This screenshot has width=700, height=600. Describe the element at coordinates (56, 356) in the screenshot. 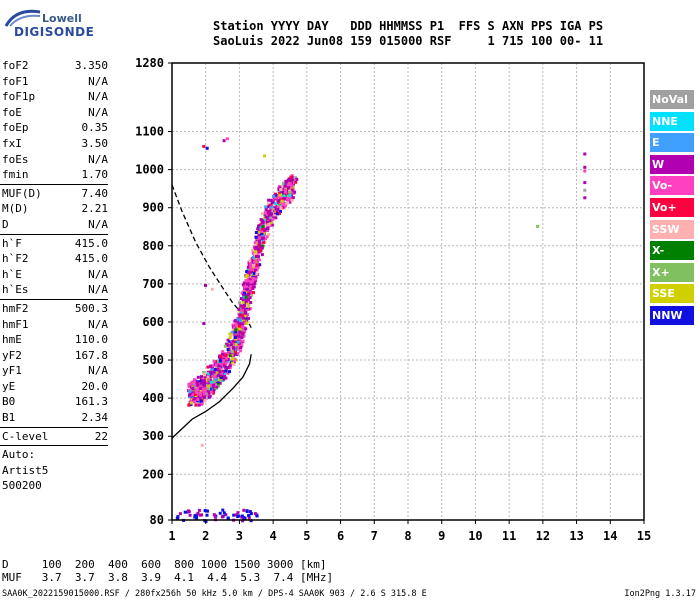

I see `param-row: yF2 167.8` at that location.